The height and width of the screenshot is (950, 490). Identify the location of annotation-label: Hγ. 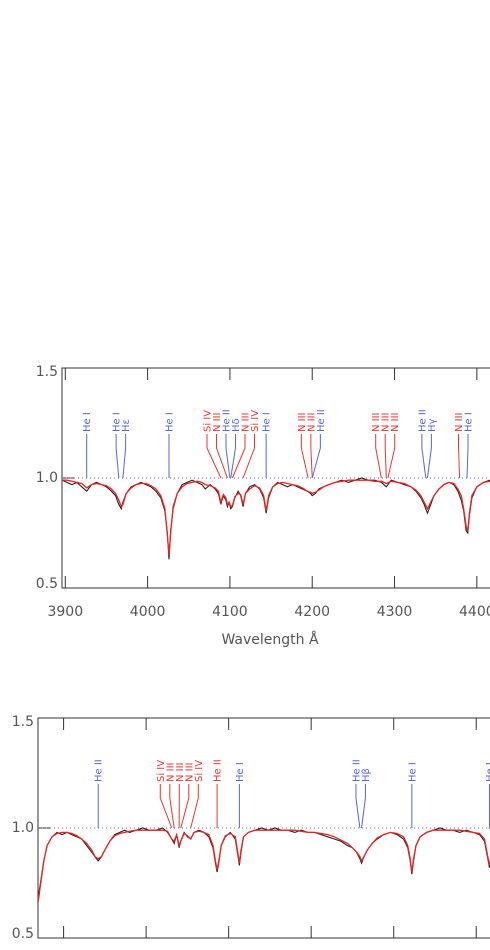
(432, 425).